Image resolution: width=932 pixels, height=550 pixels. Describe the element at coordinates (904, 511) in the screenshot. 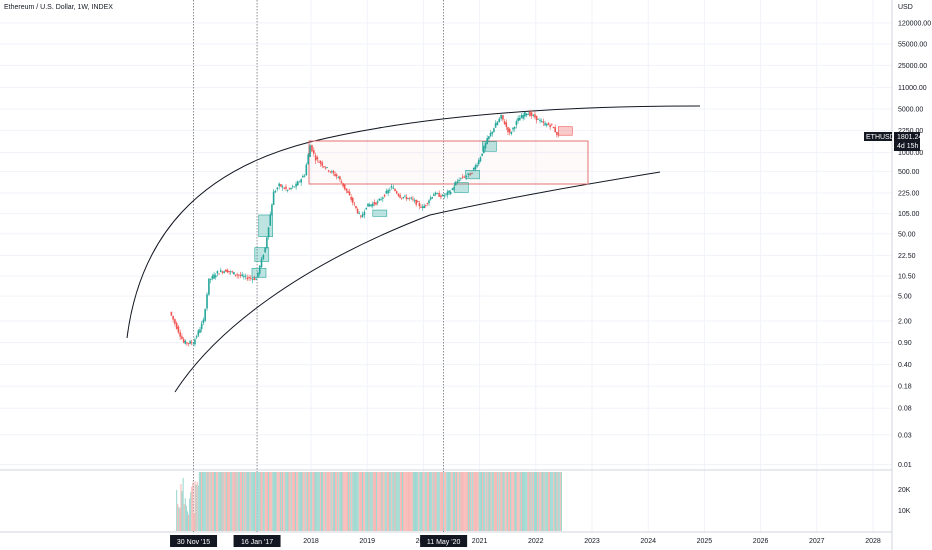

I see `volume-tick-label: 10K` at that location.